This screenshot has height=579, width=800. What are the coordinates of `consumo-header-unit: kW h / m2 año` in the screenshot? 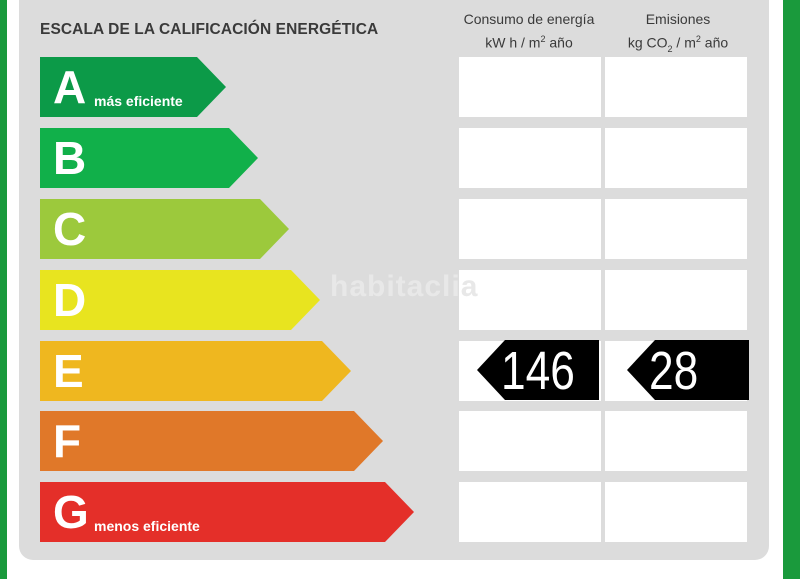 It's located at (529, 42).